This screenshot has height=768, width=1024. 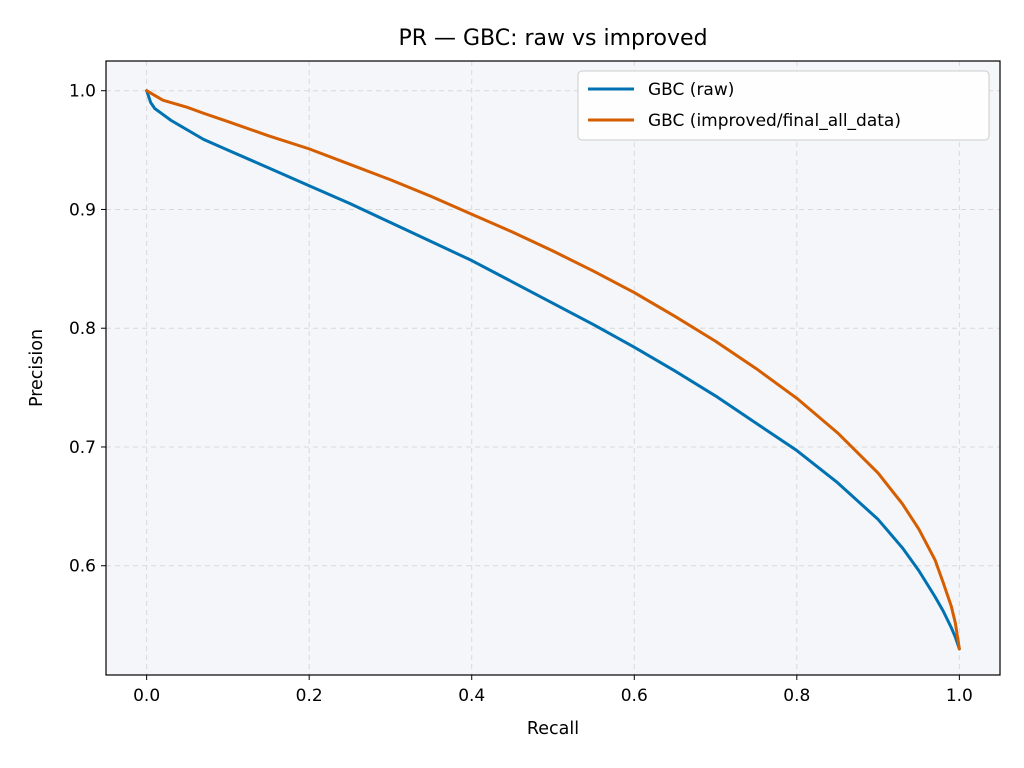 I want to click on x-tick-label: 0.6, so click(x=634, y=696).